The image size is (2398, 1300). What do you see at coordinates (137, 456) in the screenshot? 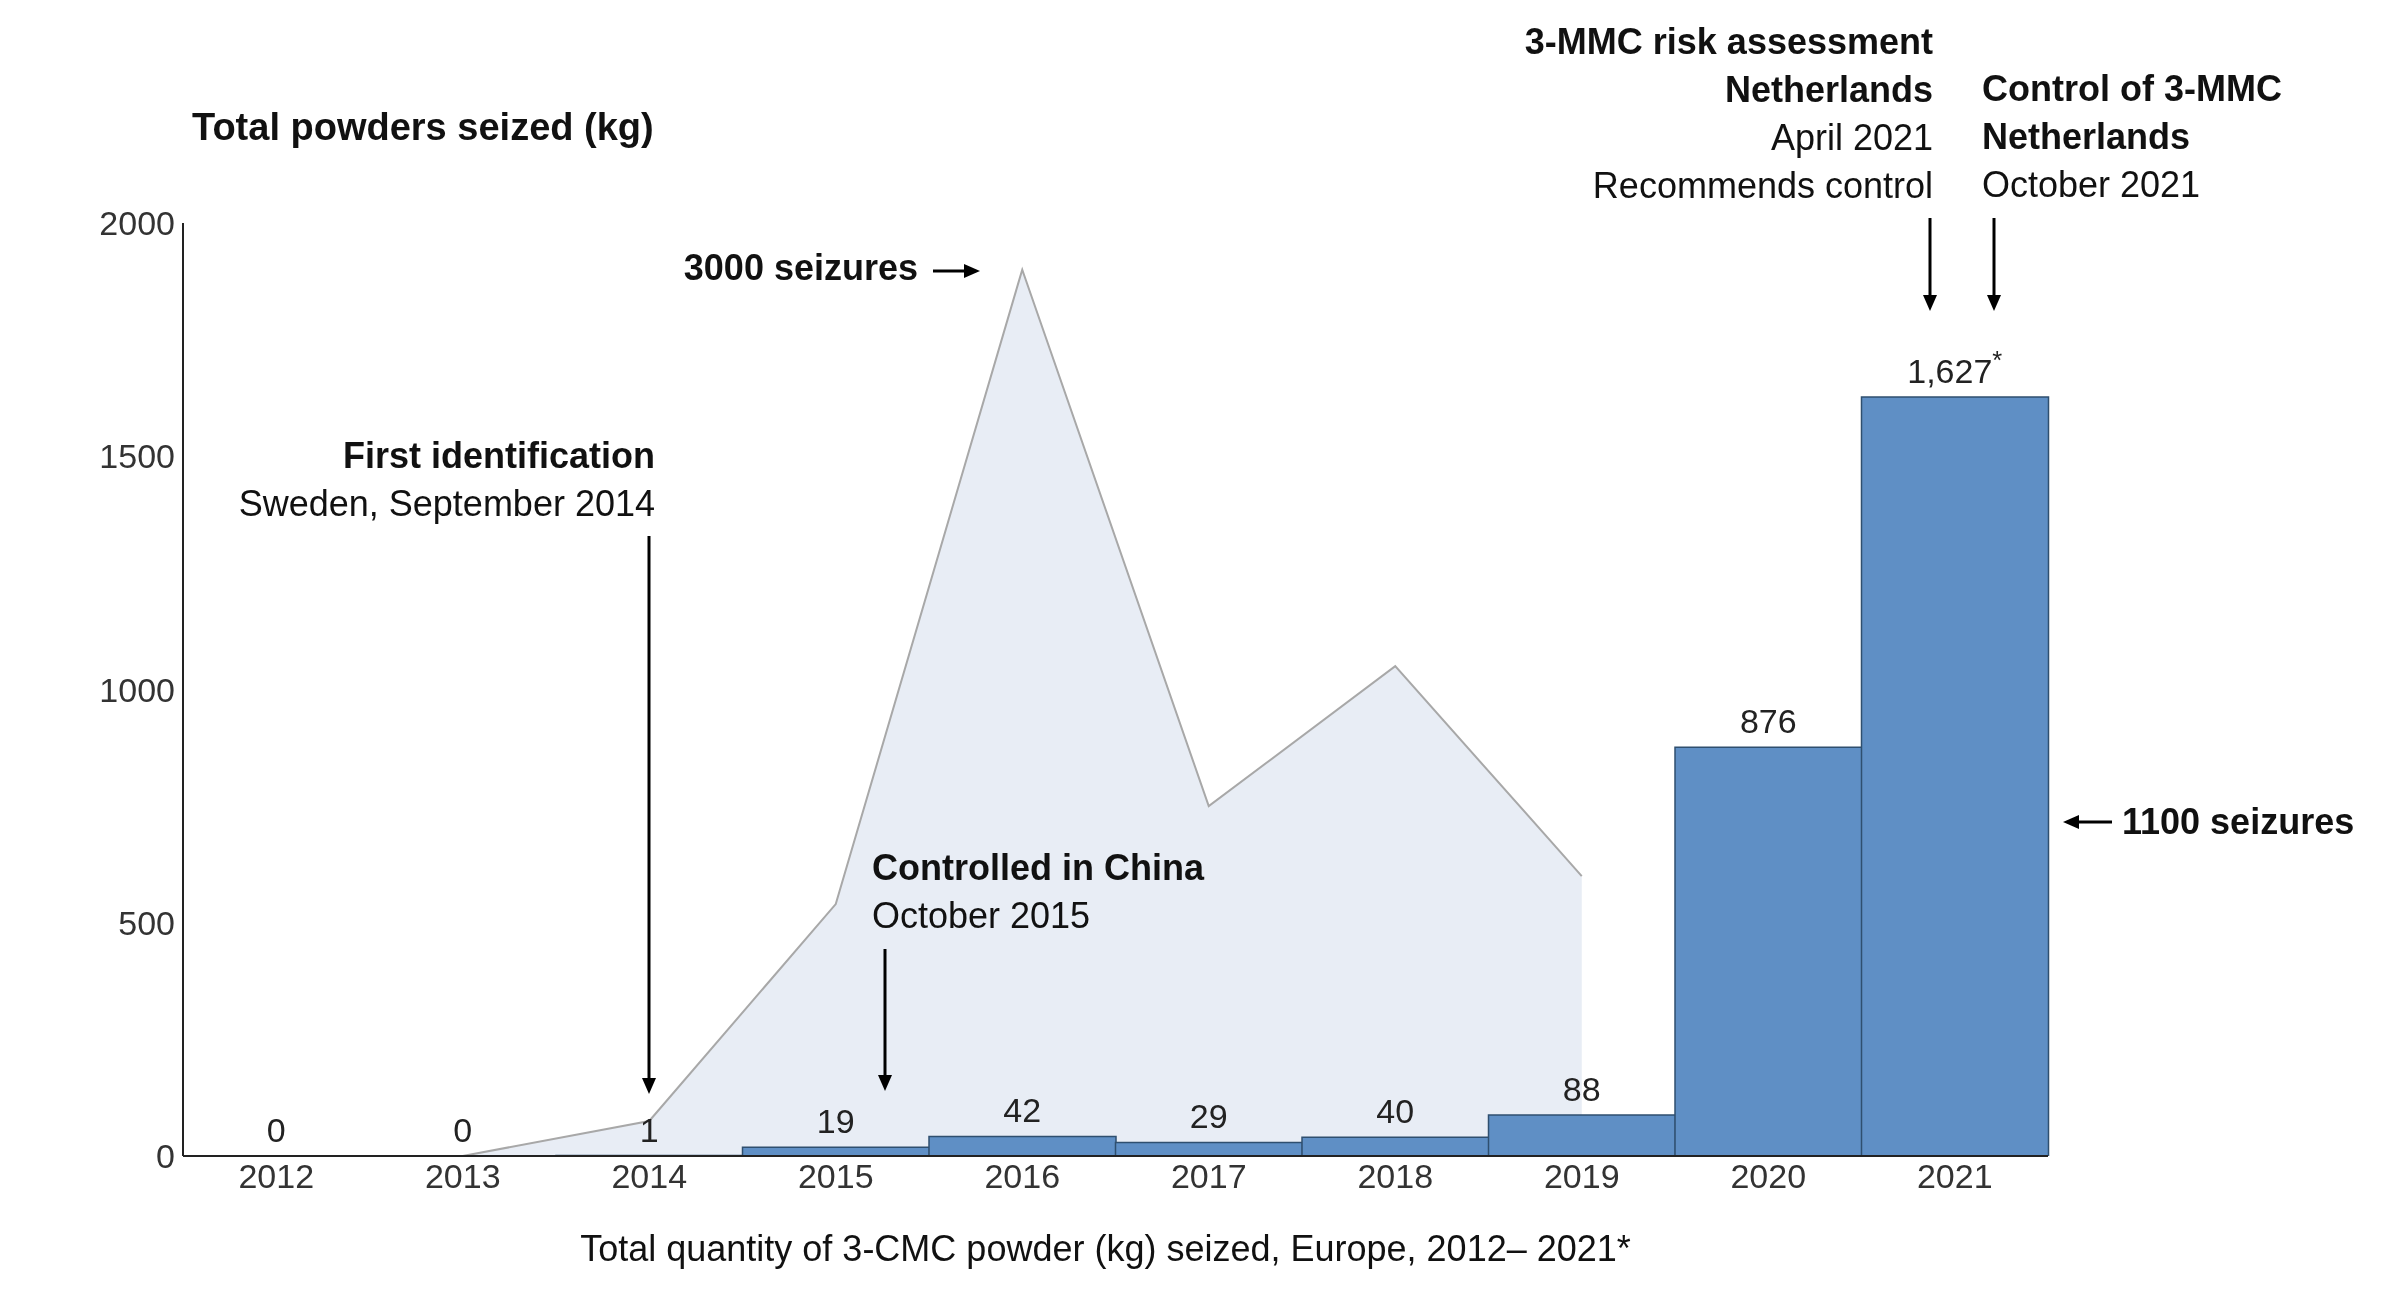
I see `y-tick-label: 1500` at bounding box center [137, 456].